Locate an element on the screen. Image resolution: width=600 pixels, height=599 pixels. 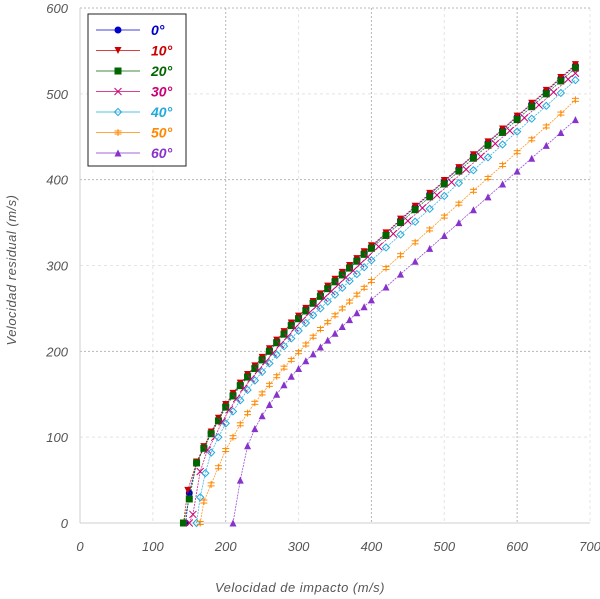
y-tick-label: 500 is located at coordinates (57, 94).